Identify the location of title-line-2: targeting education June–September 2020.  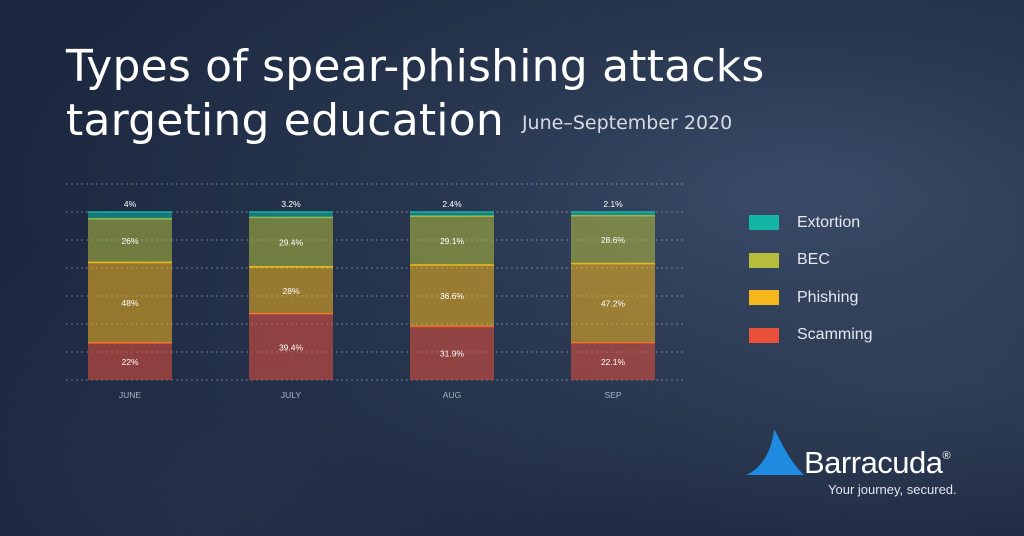
(415, 122).